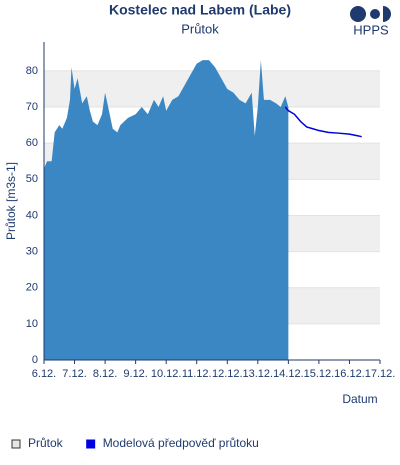 Image resolution: width=400 pixels, height=465 pixels. What do you see at coordinates (200, 28) in the screenshot?
I see `chart-subtitle: Průtok` at bounding box center [200, 28].